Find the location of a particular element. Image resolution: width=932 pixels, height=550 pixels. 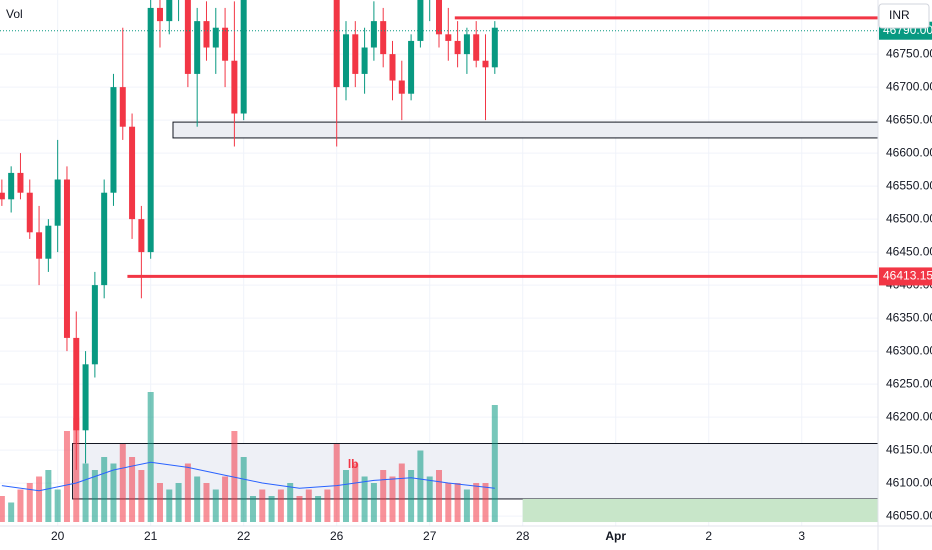

y-tick-label: 46250.00 is located at coordinates (909, 383).